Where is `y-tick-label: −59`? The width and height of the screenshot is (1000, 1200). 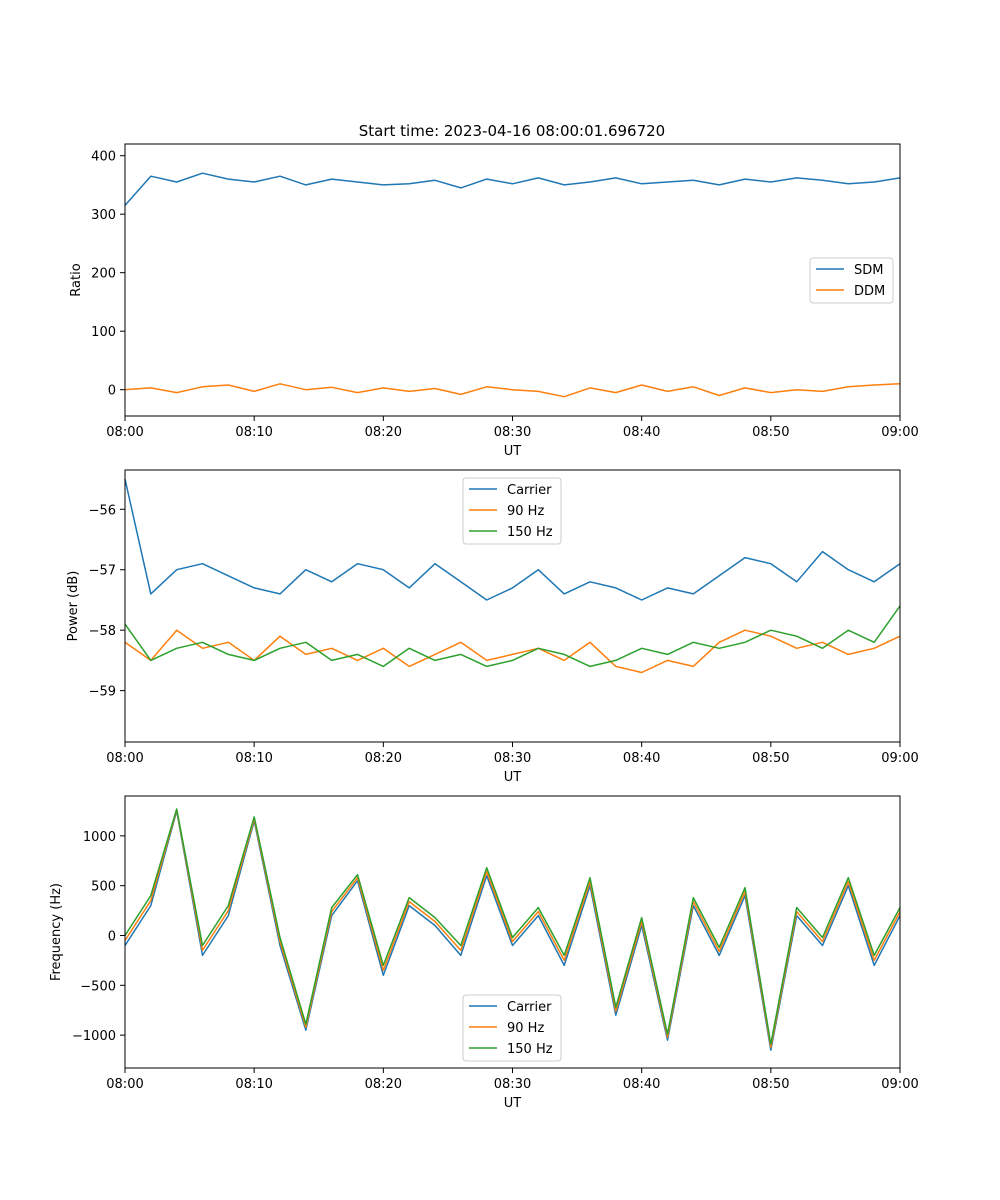
y-tick-label: −59 is located at coordinates (102, 692).